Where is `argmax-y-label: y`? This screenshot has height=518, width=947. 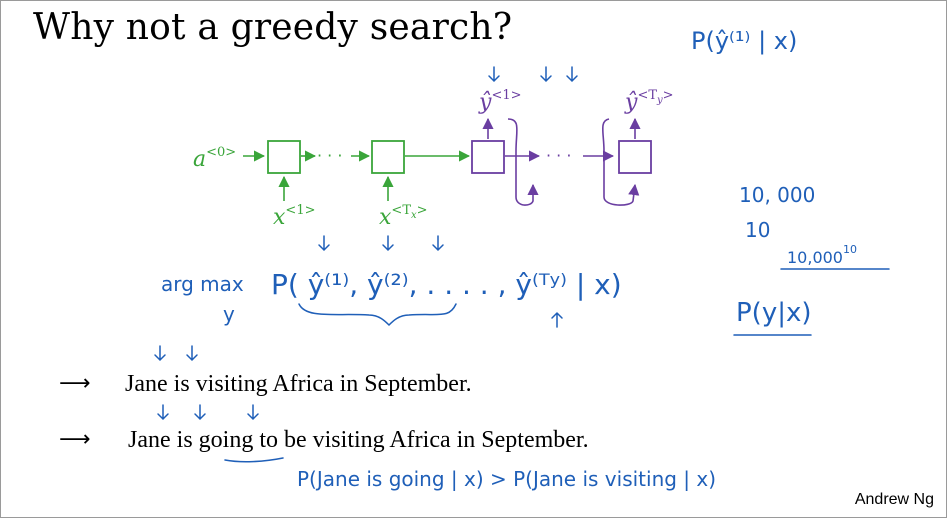
argmax-y-label: y is located at coordinates (229, 314).